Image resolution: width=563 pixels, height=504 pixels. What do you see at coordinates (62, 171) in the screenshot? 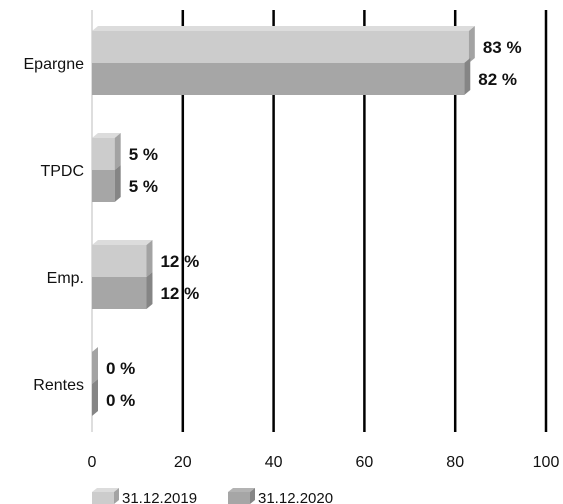
I see `category-label: TPDC` at bounding box center [62, 171].